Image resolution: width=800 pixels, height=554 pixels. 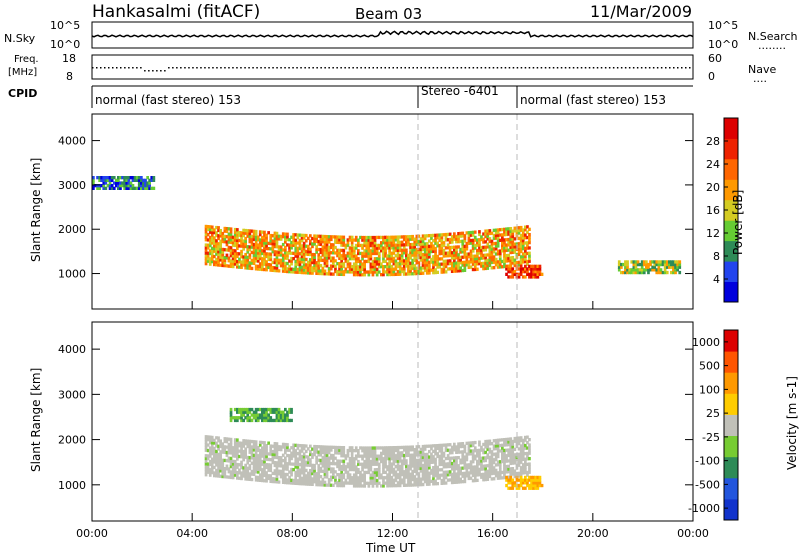 What do you see at coordinates (391, 69) in the screenshot?
I see `freq-dots` at bounding box center [391, 69].